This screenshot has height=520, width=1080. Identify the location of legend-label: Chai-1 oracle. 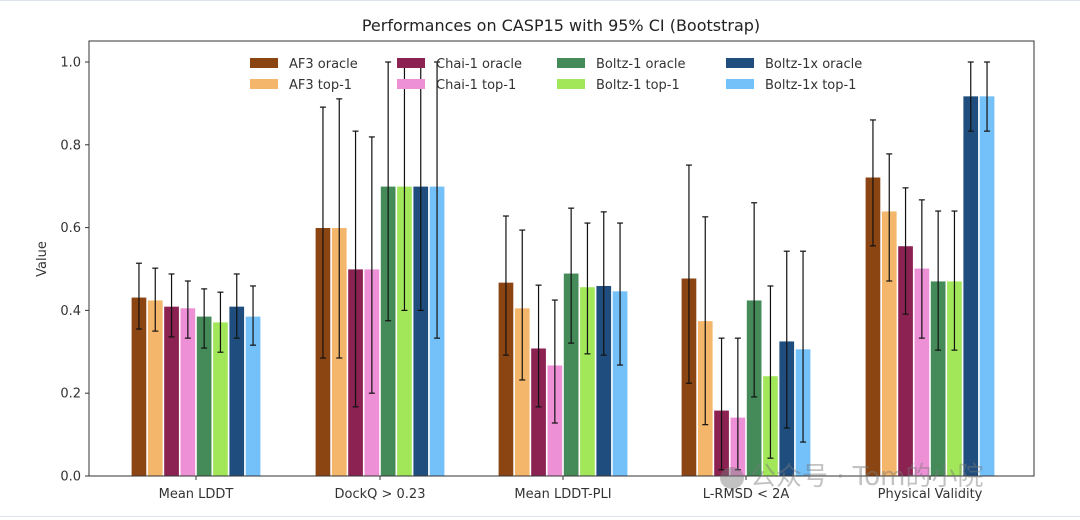
(479, 64).